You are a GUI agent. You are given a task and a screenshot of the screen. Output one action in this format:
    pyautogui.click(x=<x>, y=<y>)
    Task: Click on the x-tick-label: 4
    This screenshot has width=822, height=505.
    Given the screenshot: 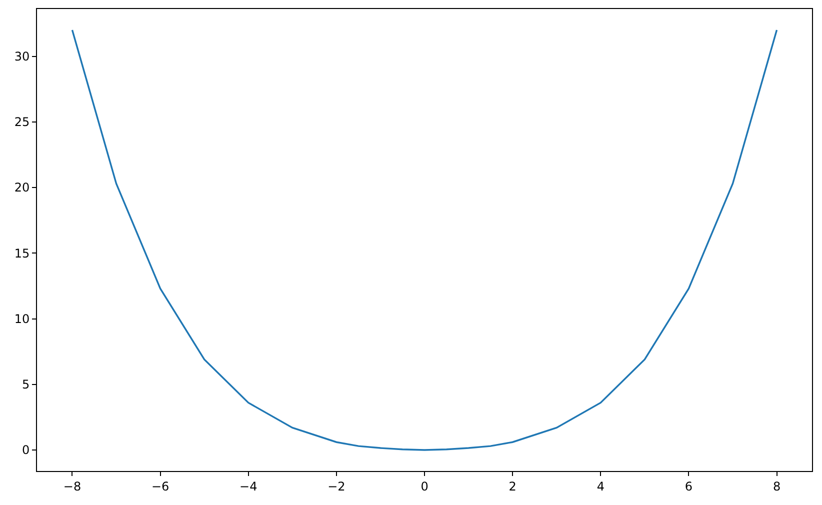 What is the action you would take?
    pyautogui.click(x=600, y=486)
    